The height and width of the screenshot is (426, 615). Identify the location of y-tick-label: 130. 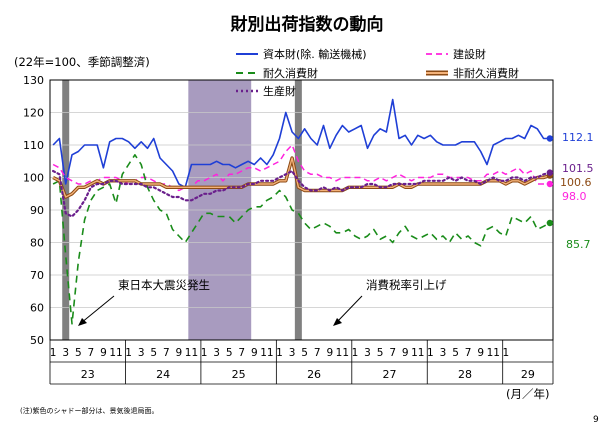
(33, 80).